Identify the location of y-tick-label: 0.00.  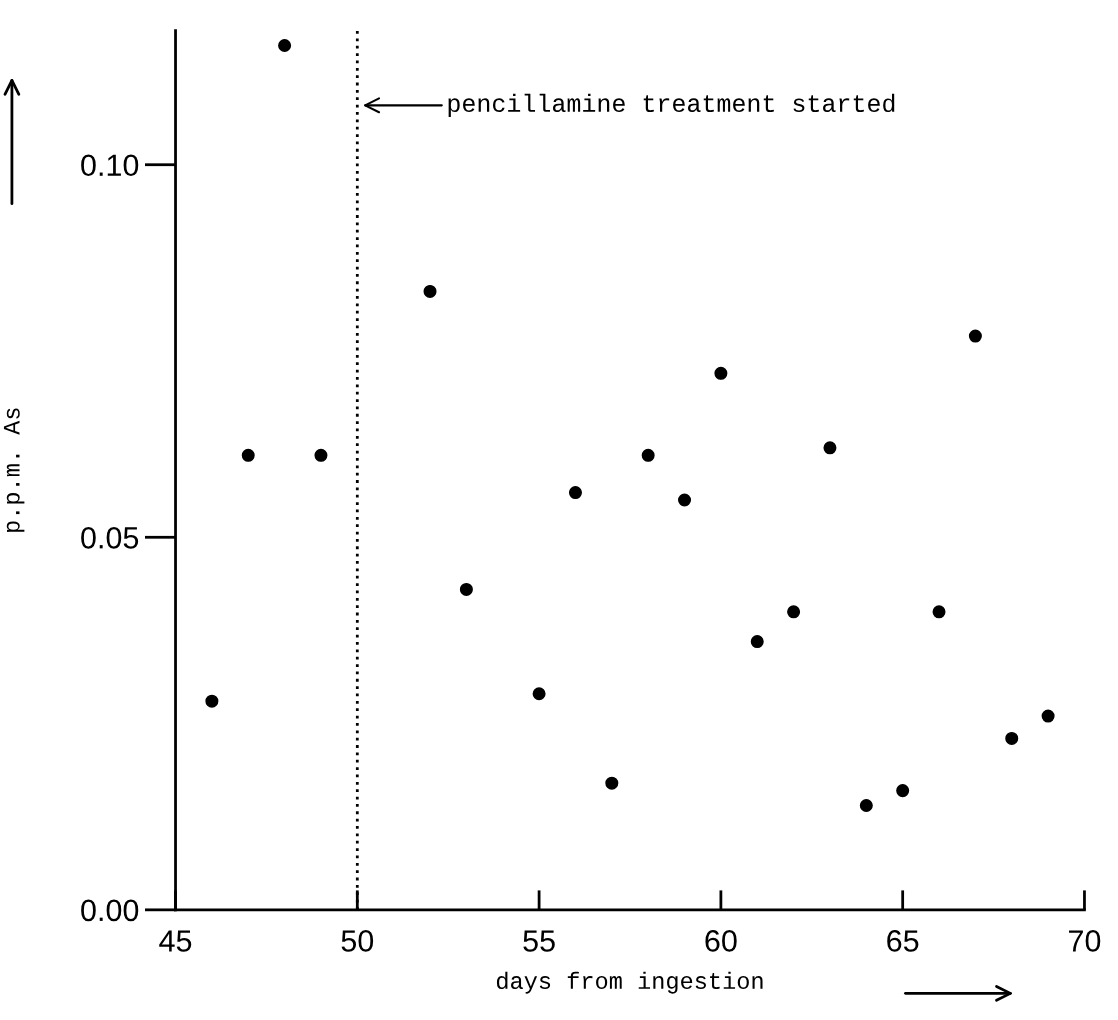
(110, 910).